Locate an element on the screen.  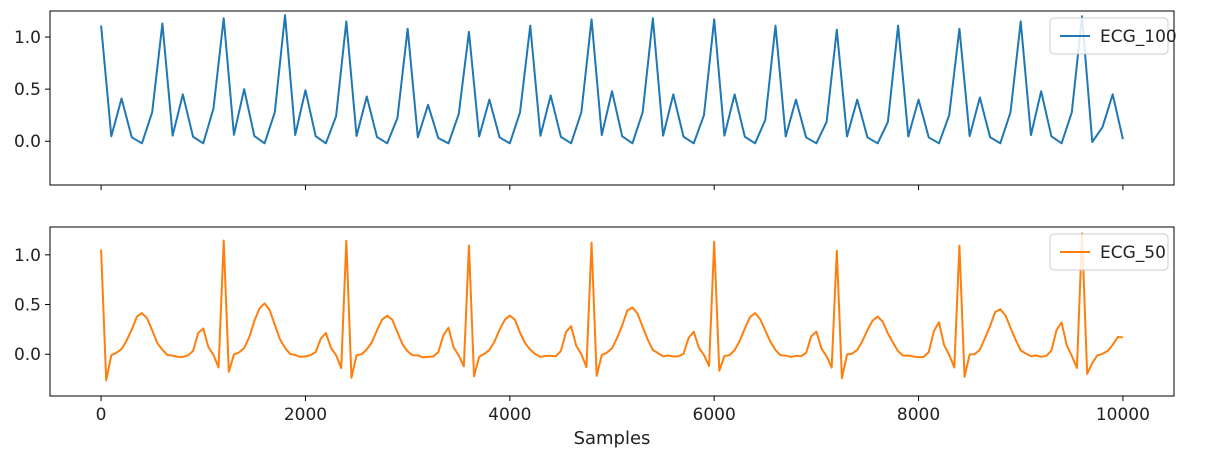
legend: ECG_100 is located at coordinates (1113, 36).